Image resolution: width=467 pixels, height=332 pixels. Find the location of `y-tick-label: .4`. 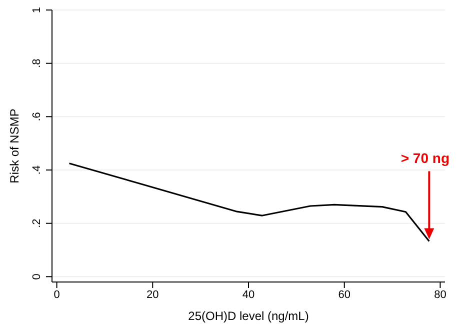

y-tick-label: .4 is located at coordinates (37, 170).